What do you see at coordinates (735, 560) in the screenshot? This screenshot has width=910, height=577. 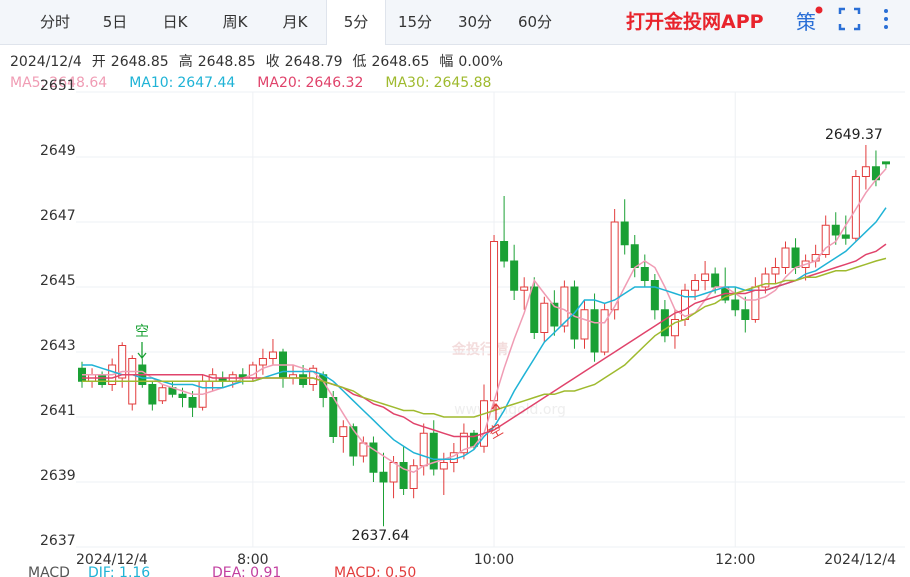 I see `x-tick-label: 12:00` at bounding box center [735, 560].